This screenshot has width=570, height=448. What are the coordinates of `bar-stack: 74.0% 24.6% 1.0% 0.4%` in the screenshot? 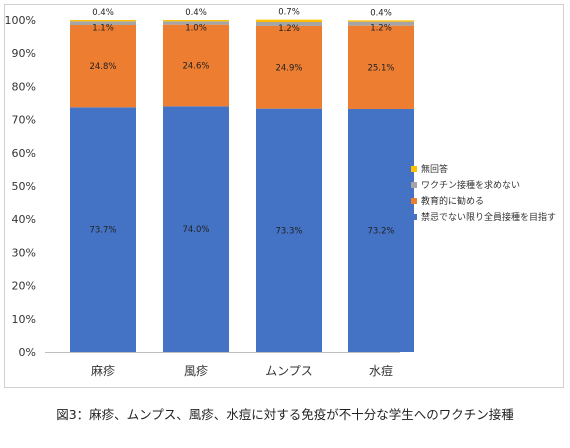 It's located at (196, 180).